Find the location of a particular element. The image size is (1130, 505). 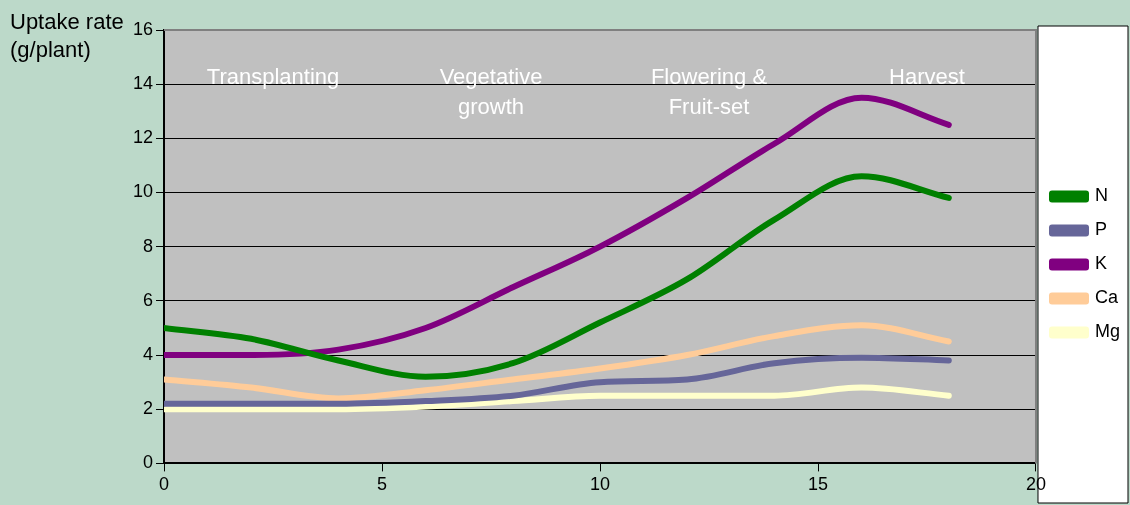

legend-label: P is located at coordinates (1101, 229).